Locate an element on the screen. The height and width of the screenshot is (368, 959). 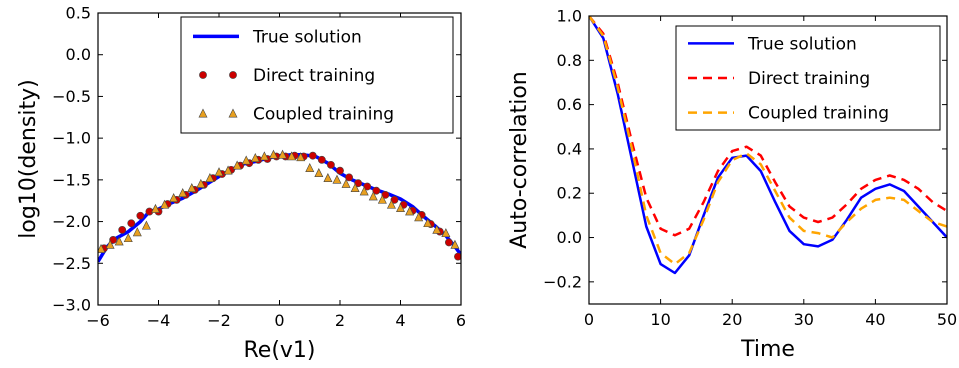
y-tick-label: −2.0 is located at coordinates (71, 221).